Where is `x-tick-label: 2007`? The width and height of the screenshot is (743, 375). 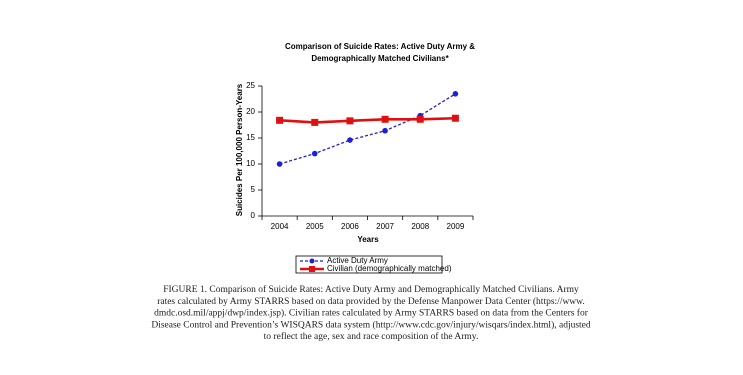 x-tick-label: 2007 is located at coordinates (385, 226).